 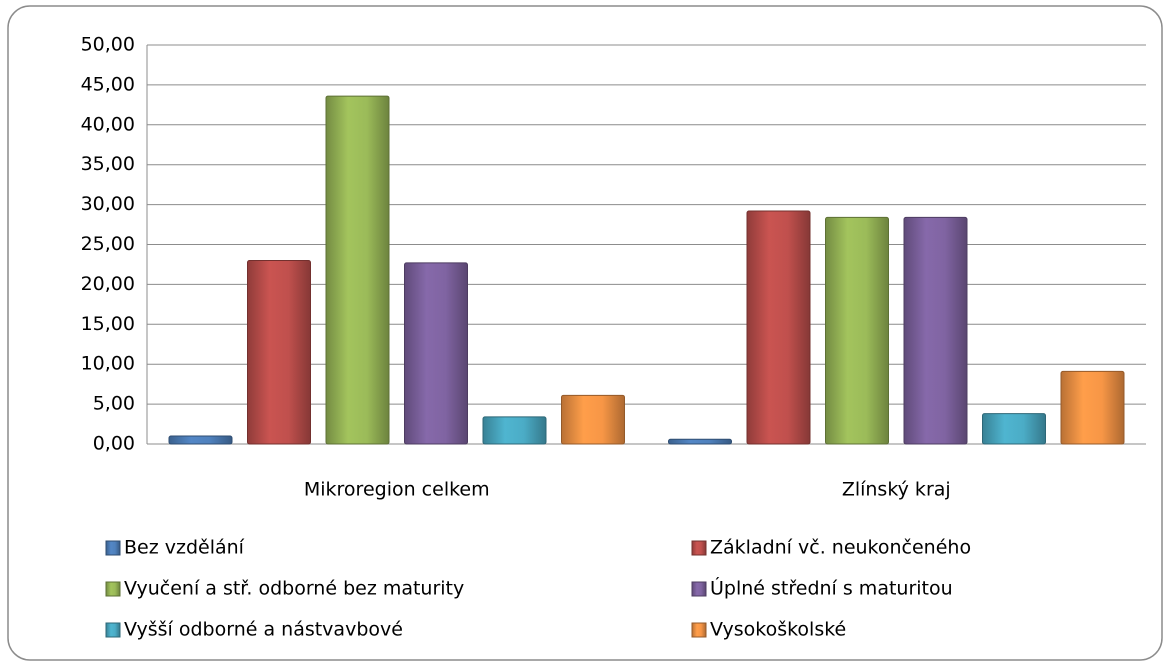 I want to click on legend-label: Bez vzdělání, so click(x=184, y=548).